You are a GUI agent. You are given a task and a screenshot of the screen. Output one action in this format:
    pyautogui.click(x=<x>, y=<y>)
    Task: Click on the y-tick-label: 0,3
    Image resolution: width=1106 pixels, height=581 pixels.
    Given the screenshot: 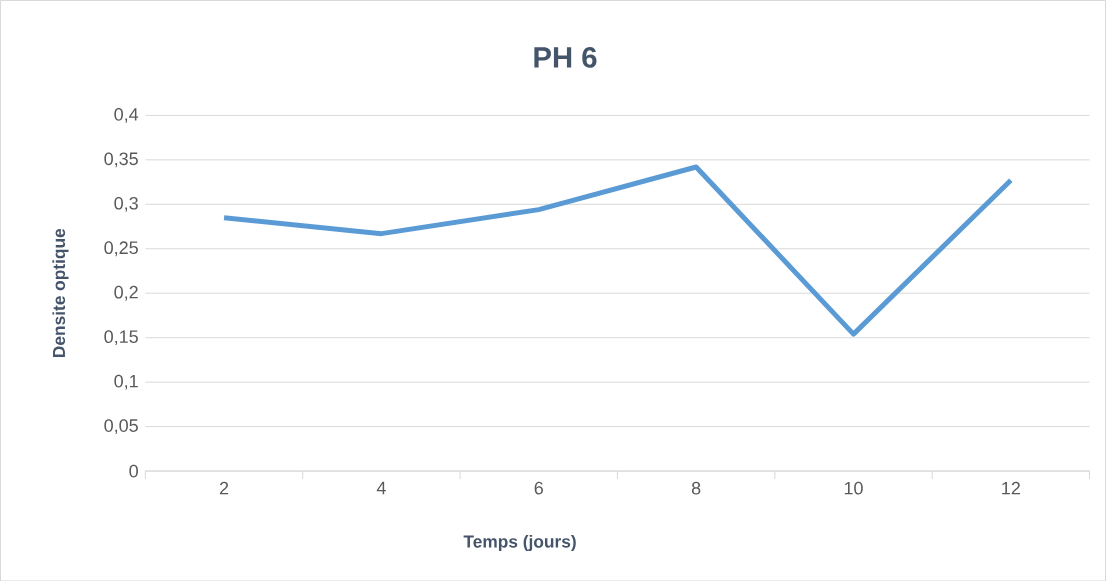 What is the action you would take?
    pyautogui.click(x=126, y=204)
    